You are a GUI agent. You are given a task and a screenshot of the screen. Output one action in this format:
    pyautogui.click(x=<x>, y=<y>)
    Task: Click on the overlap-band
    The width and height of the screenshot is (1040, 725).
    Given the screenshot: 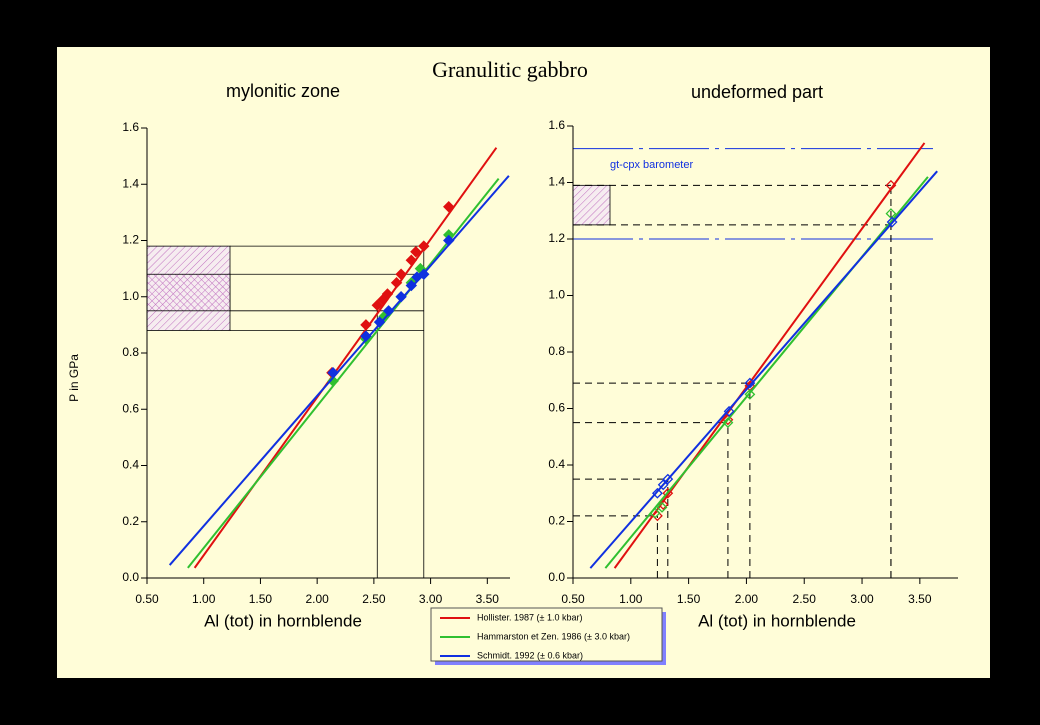 What is the action you would take?
    pyautogui.click(x=188, y=292)
    